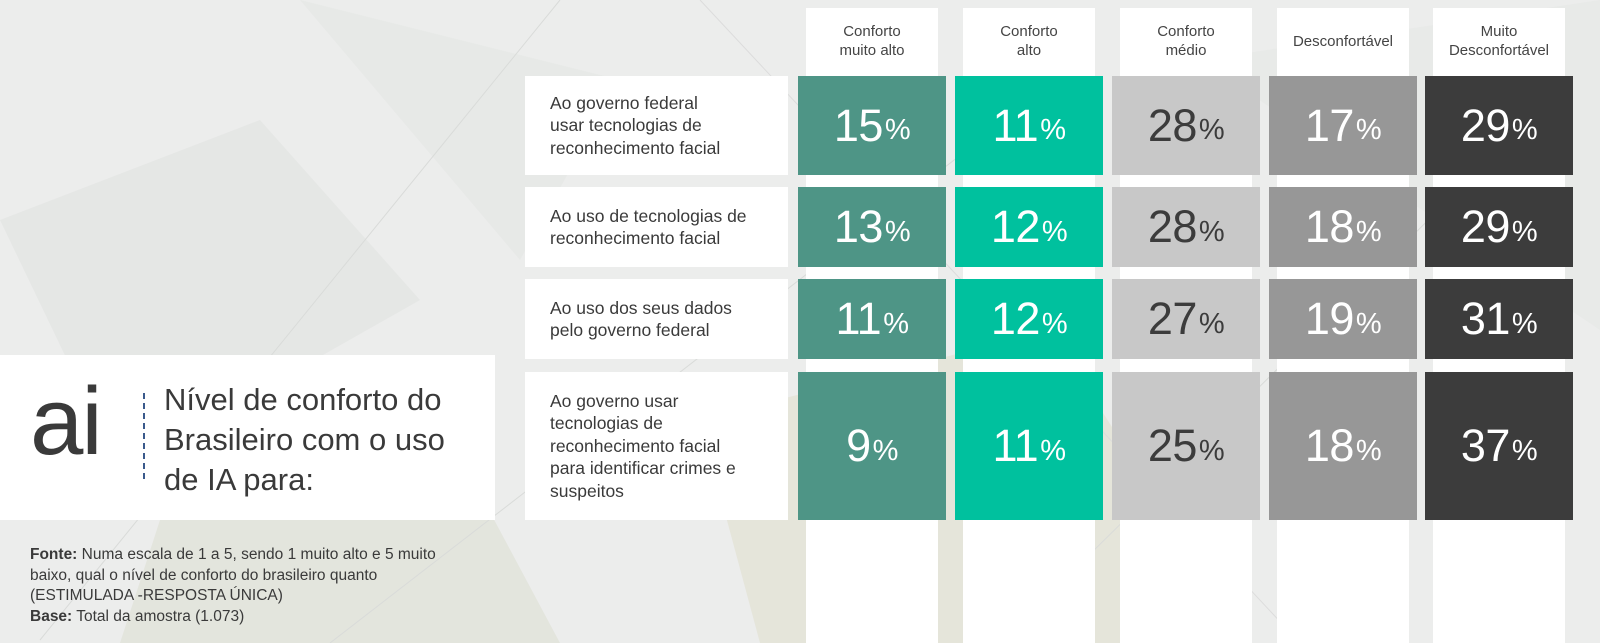 The width and height of the screenshot is (1600, 643). What do you see at coordinates (1172, 318) in the screenshot?
I see `value-label: 27` at bounding box center [1172, 318].